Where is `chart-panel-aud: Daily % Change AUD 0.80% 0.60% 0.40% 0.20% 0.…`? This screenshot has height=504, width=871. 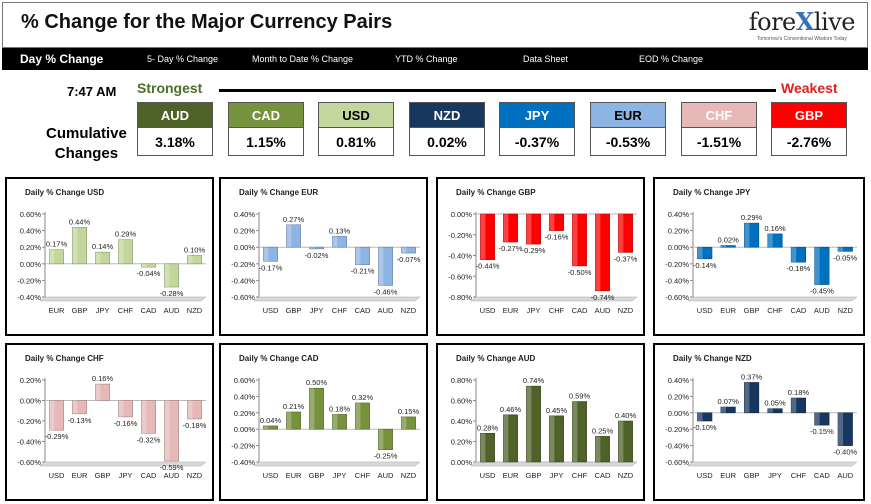 chart-panel-aud: Daily % Change AUD 0.80% 0.60% 0.40% 0.20% 0.… is located at coordinates (540, 422).